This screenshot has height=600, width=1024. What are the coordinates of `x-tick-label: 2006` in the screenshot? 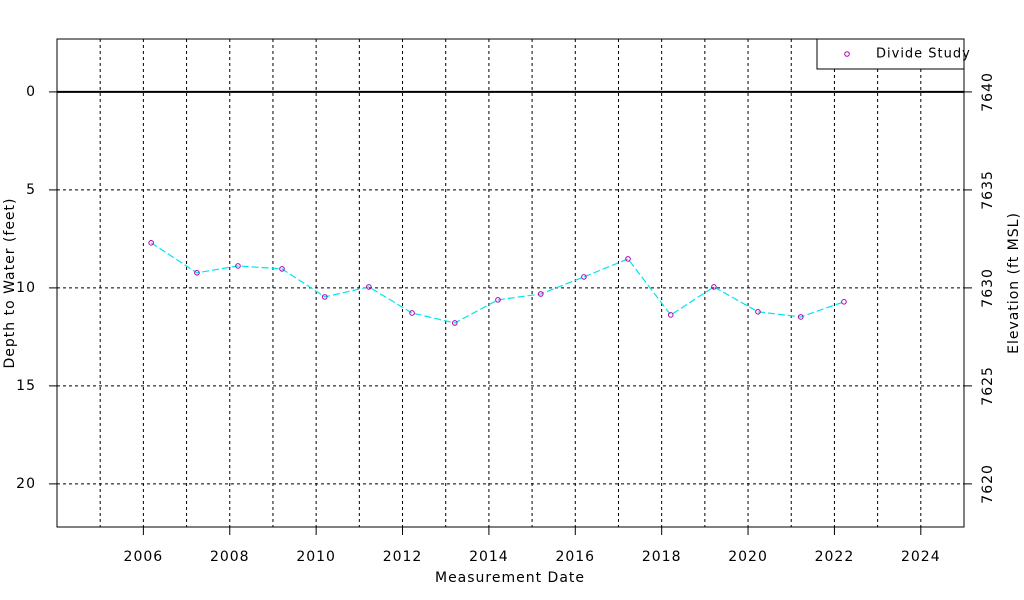 It's located at (144, 557).